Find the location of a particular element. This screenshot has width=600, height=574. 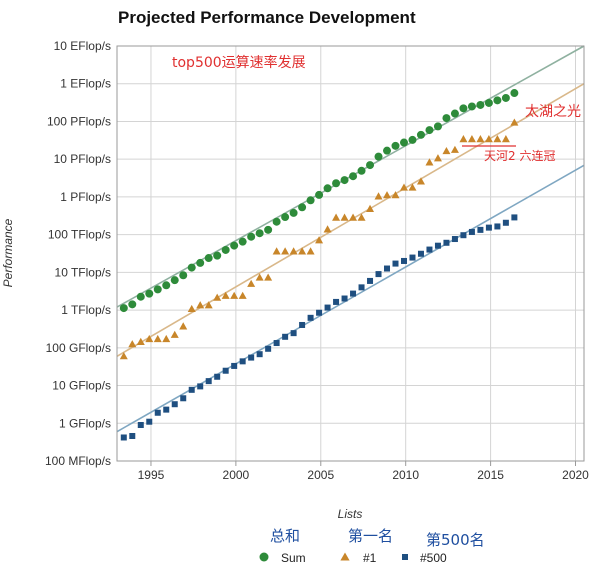

y-tick-label: 10 PFlop/s is located at coordinates (82, 159).